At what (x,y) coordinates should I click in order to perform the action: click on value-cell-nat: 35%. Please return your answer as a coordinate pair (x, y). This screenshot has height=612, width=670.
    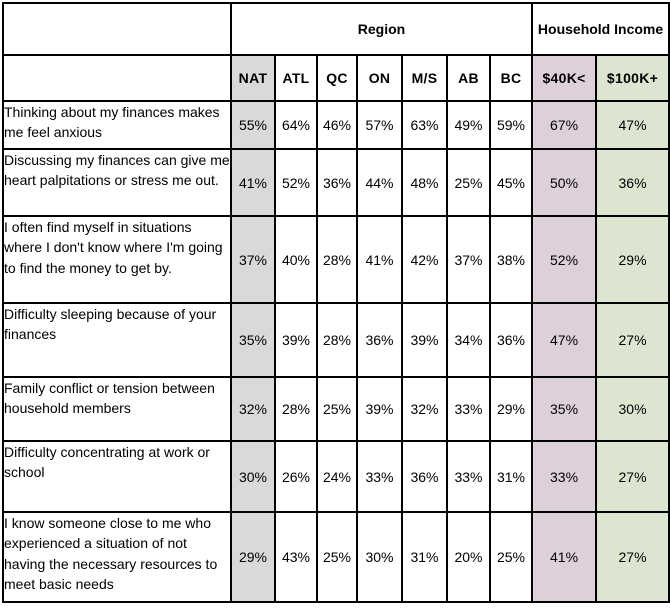
    Looking at the image, I should click on (253, 340).